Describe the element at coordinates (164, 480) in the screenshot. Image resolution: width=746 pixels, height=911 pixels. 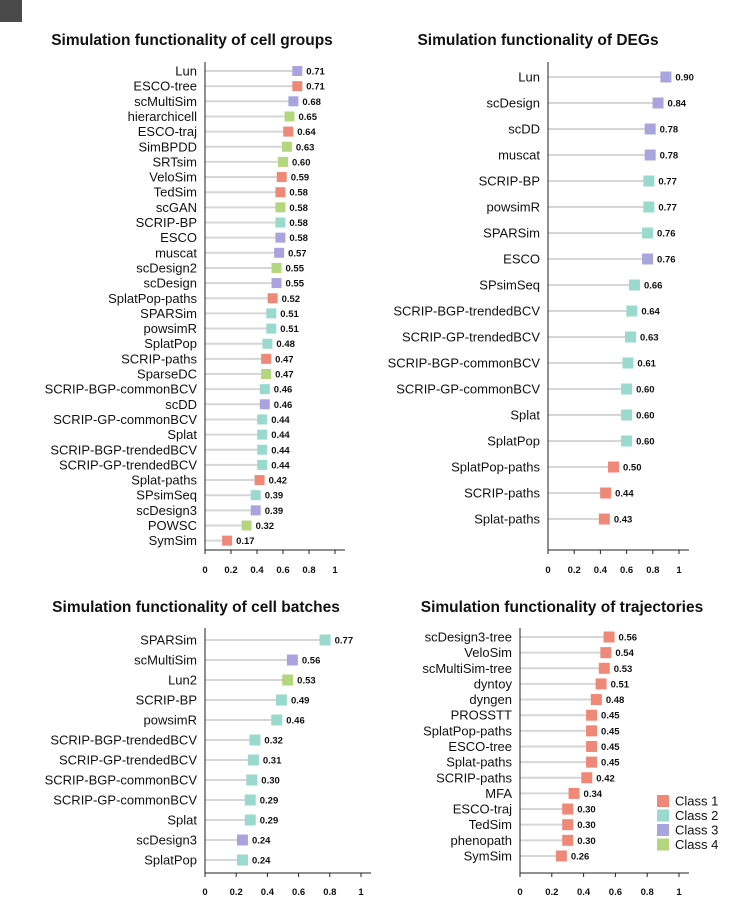
I see `cell-groups-label-27: Splat-paths` at that location.